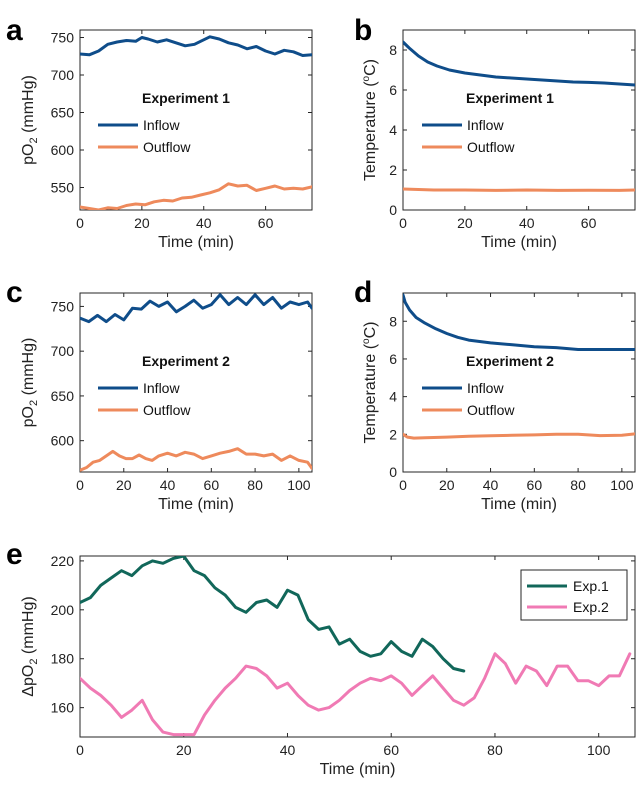  Describe the element at coordinates (196, 382) in the screenshot. I see `axes-box-c` at that location.